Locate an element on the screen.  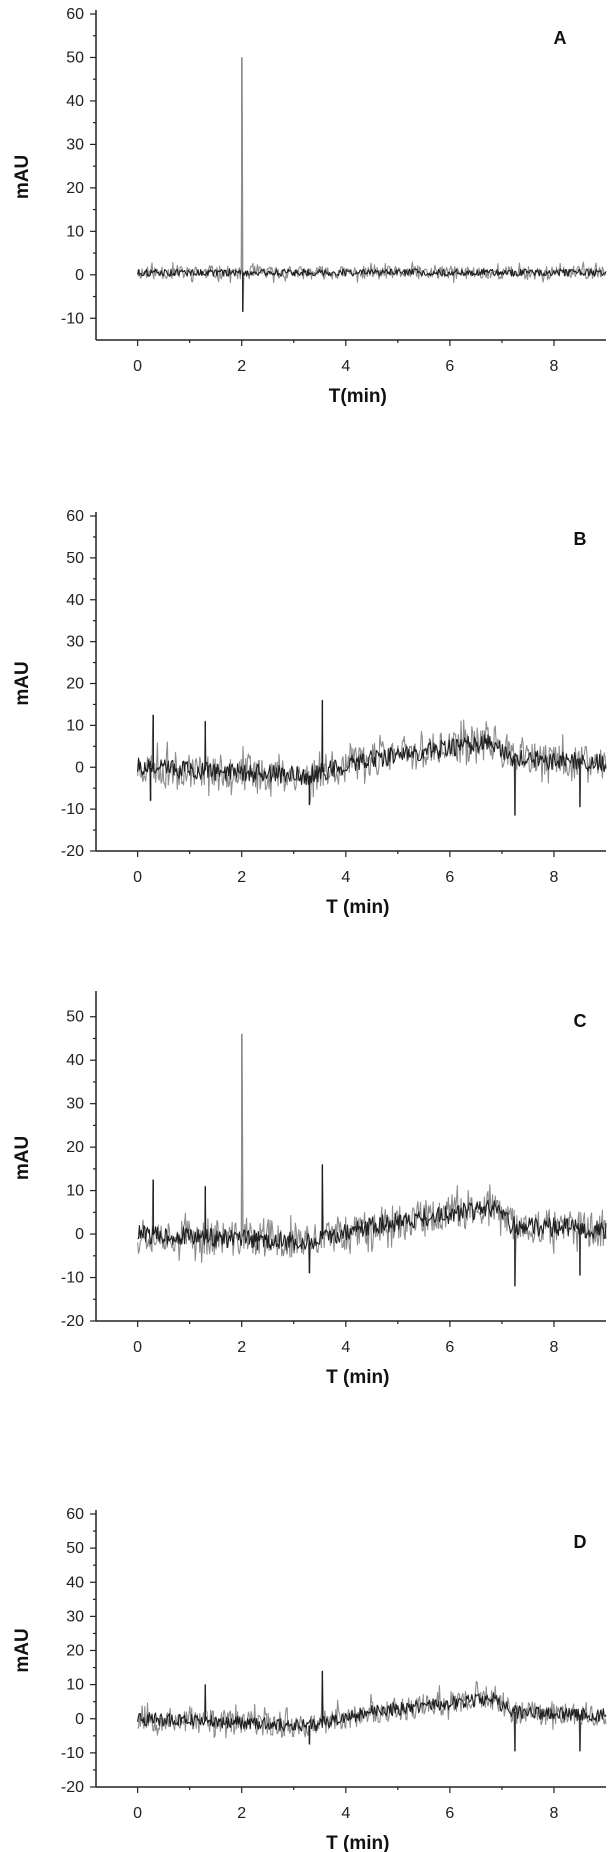
panel-label: B is located at coordinates (580, 539).